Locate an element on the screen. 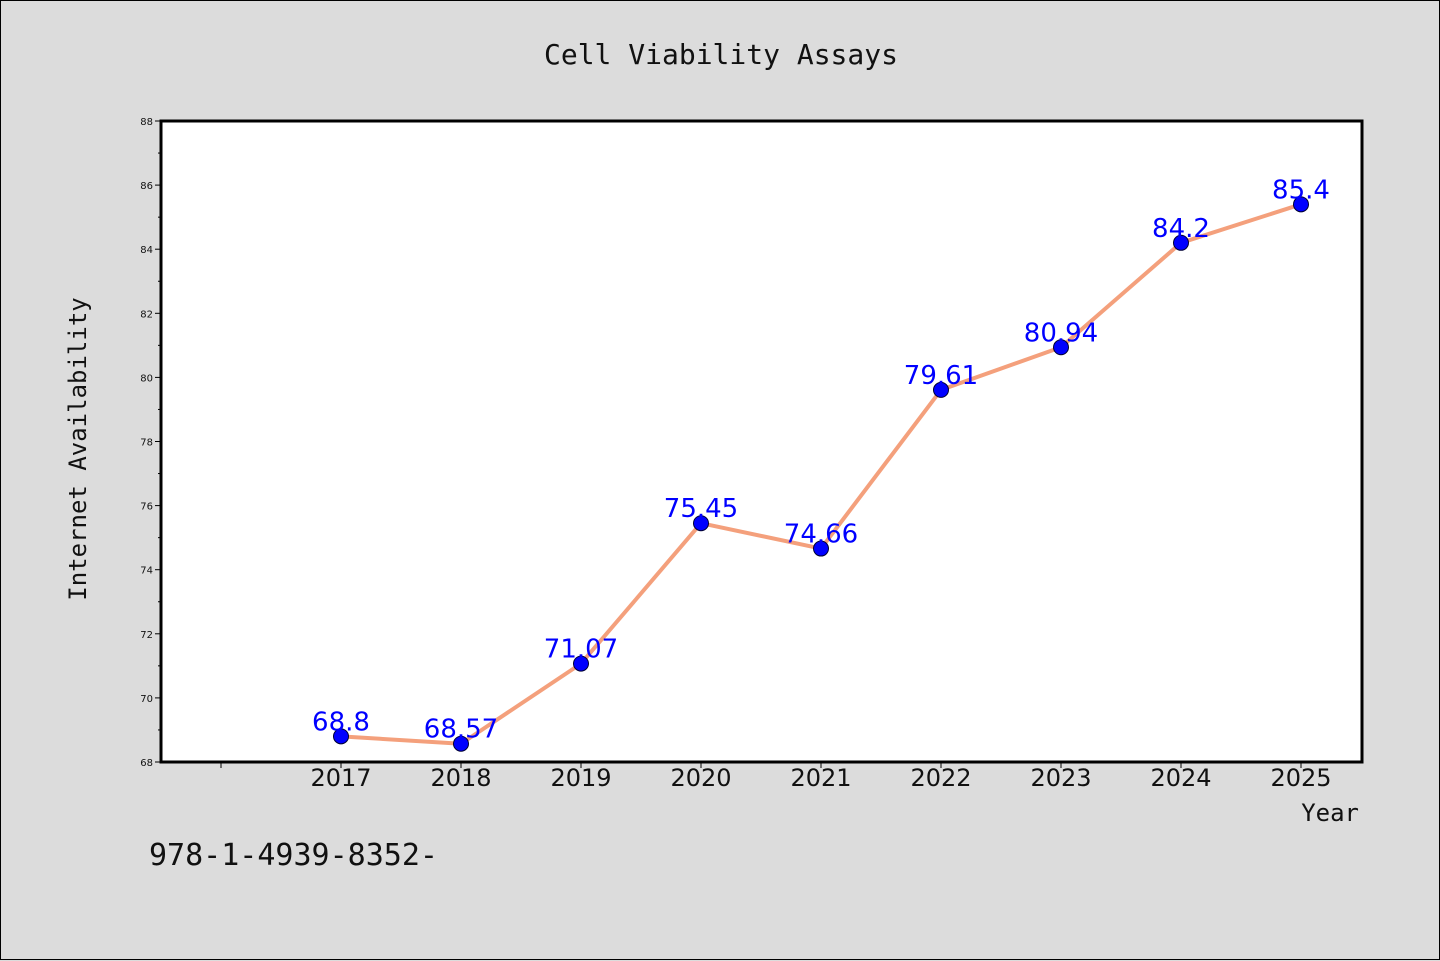 This screenshot has height=961, width=1440. x-tick-label: 2023 is located at coordinates (1060, 778).